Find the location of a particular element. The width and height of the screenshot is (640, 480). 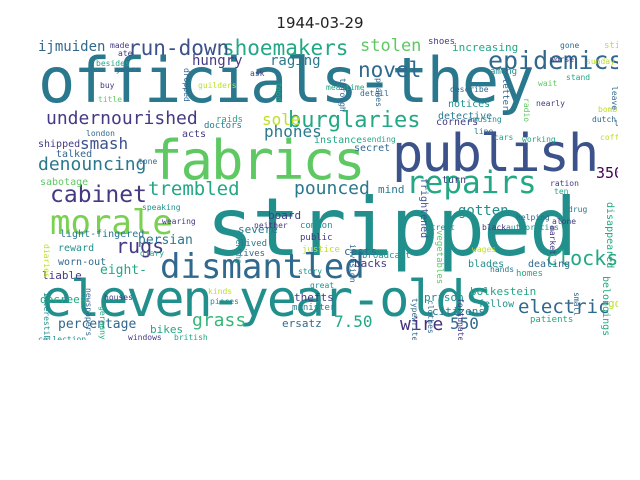

cloud-word-collection: collection is located at coordinates (62, 338).